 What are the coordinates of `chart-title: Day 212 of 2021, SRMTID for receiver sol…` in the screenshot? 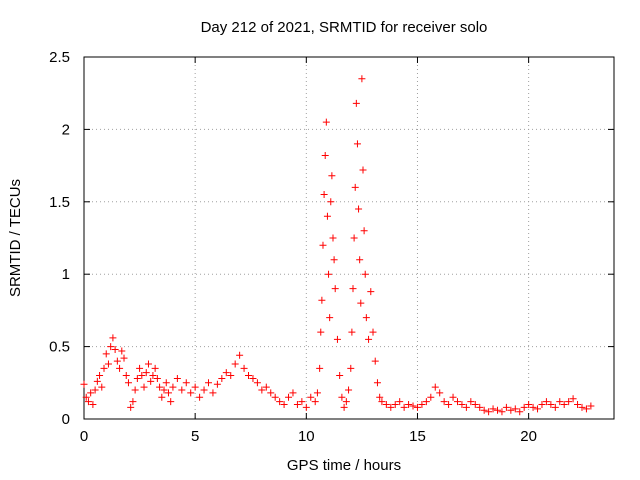 It's located at (344, 27).